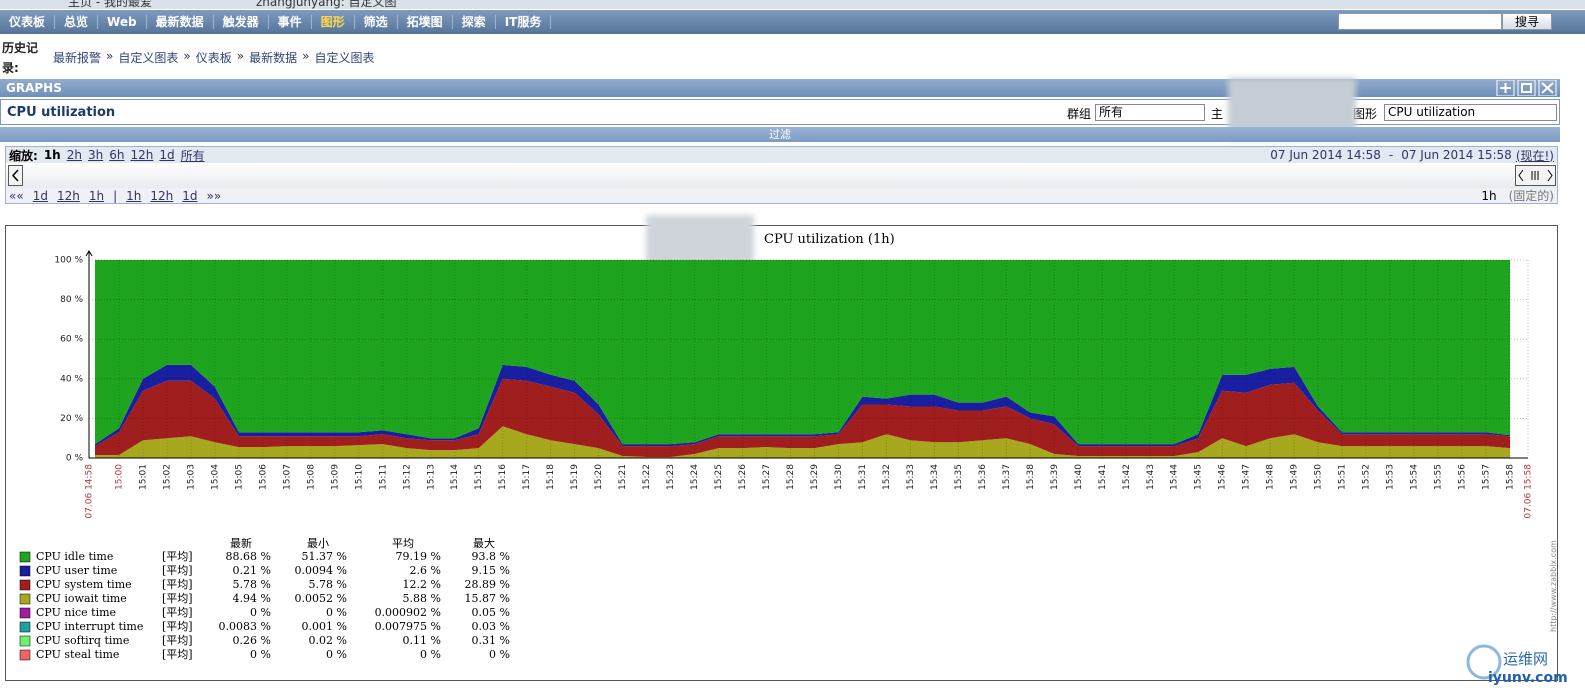 The width and height of the screenshot is (1585, 699). What do you see at coordinates (241, 22) in the screenshot?
I see `menu-item: 触发器` at bounding box center [241, 22].